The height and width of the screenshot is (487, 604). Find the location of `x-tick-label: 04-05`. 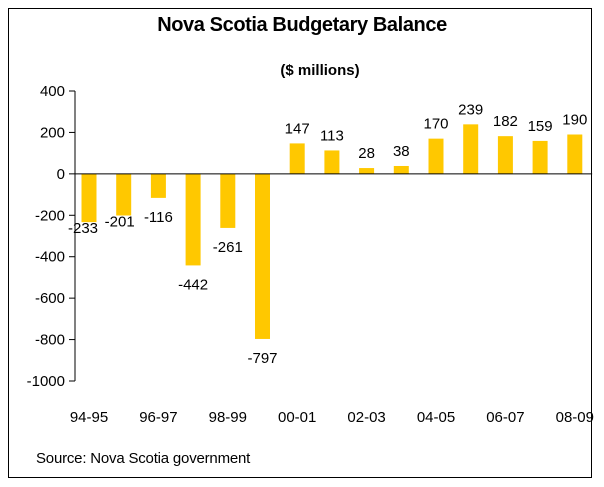

x-tick-label: 04-05 is located at coordinates (436, 417).